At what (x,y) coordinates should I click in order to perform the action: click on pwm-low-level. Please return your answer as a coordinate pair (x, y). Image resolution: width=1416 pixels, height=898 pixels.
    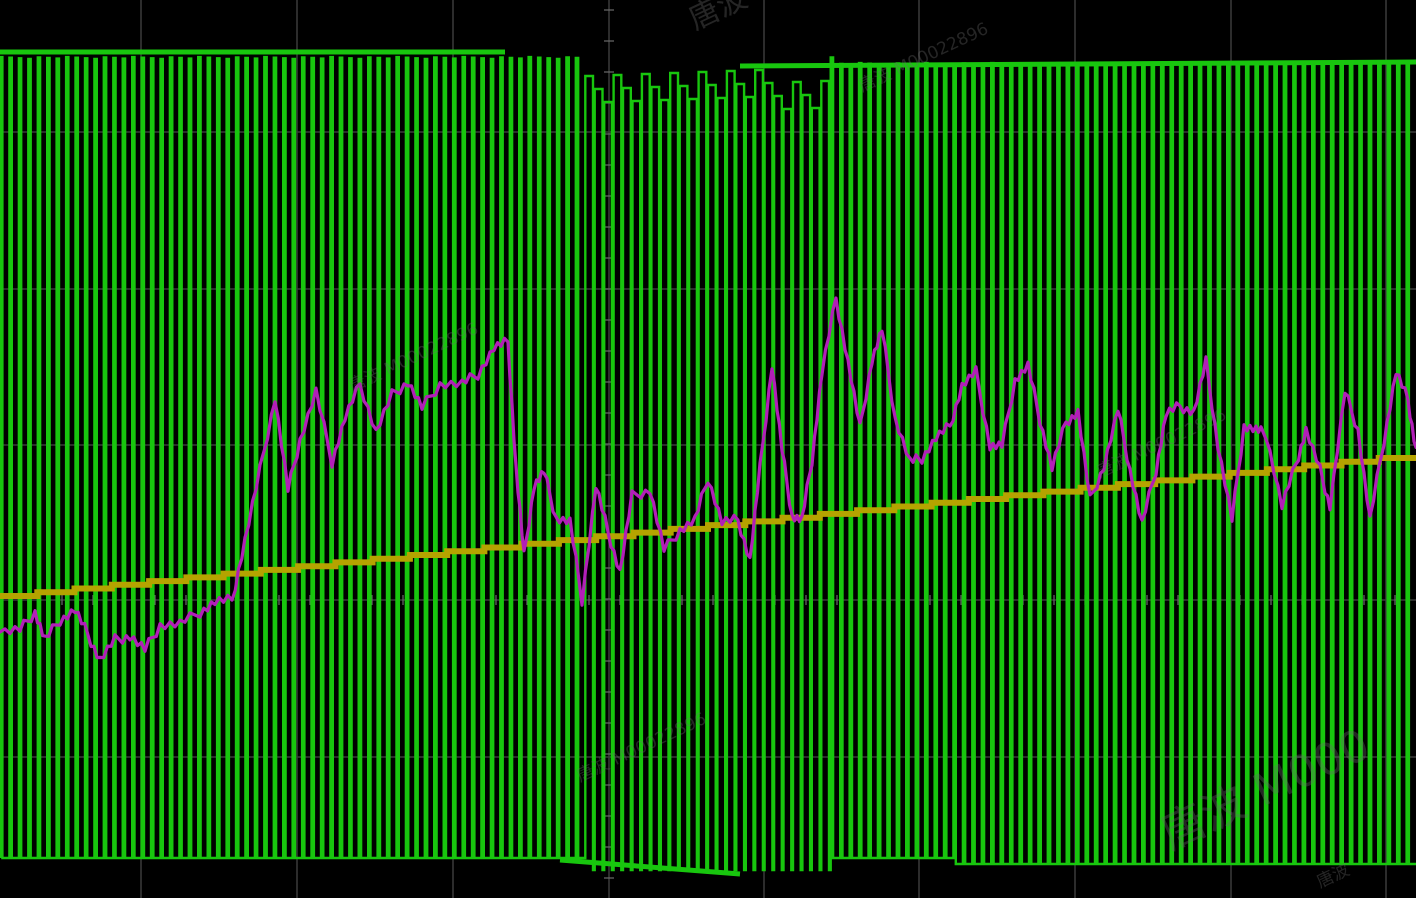
    Looking at the image, I should click on (650, 867).